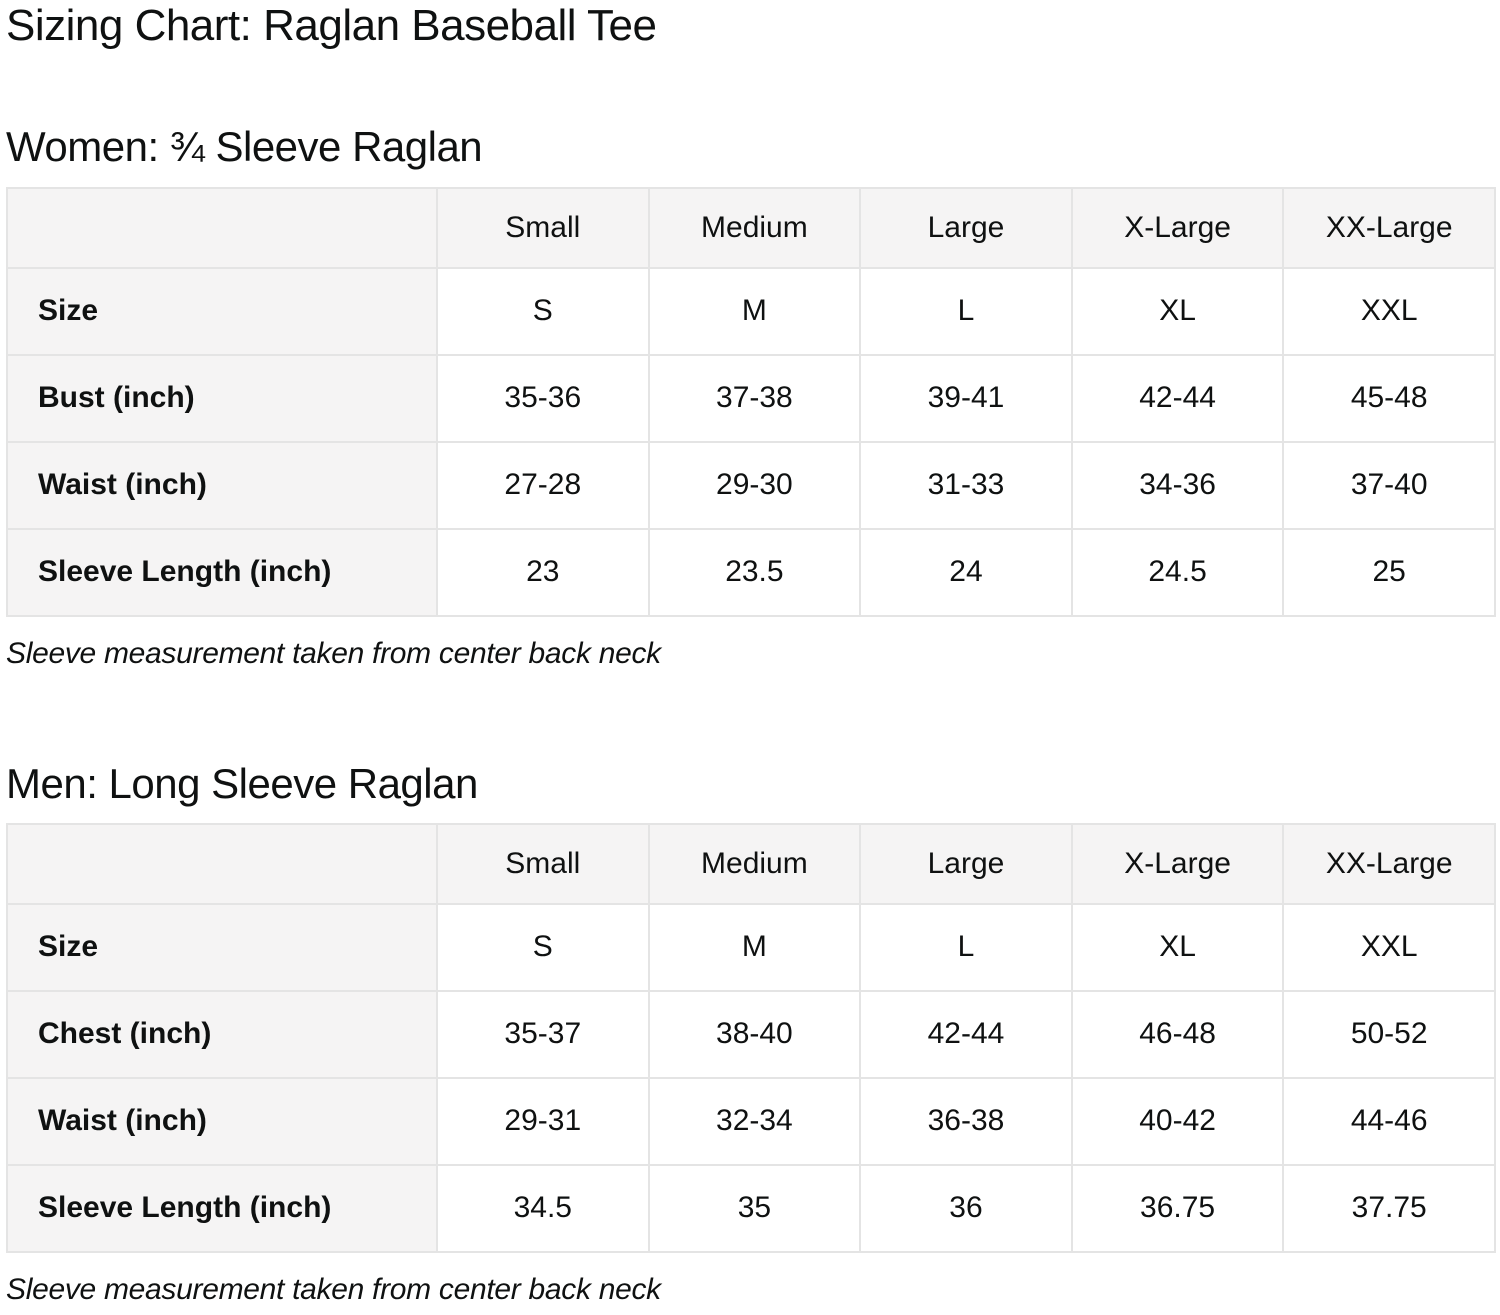 The image size is (1500, 1315). Describe the element at coordinates (543, 485) in the screenshot. I see `value-cell: 27-28` at that location.